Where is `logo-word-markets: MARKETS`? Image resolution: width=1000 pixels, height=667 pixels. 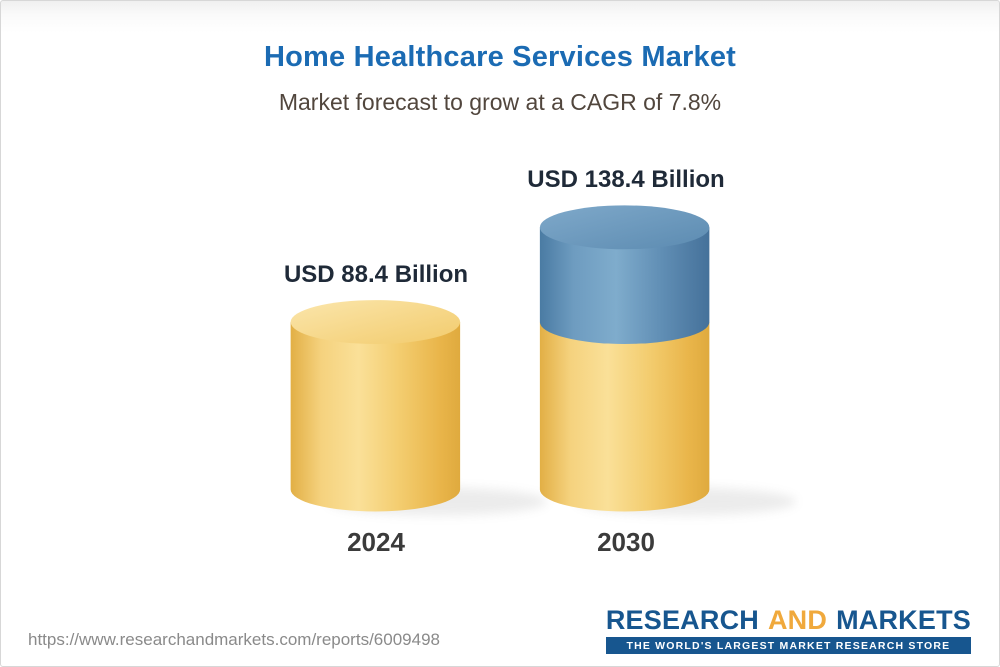 logo-word-markets: MARKETS is located at coordinates (903, 620).